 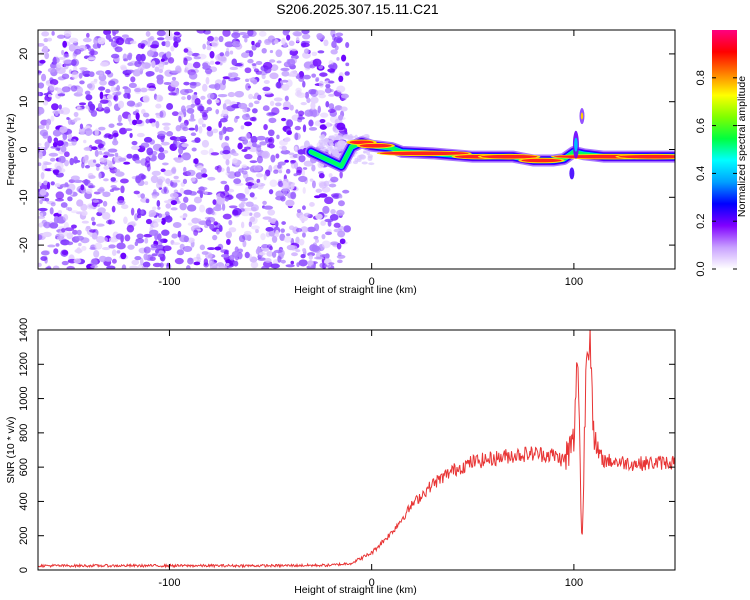 What do you see at coordinates (576, 144) in the screenshot?
I see `burst-feature` at bounding box center [576, 144].